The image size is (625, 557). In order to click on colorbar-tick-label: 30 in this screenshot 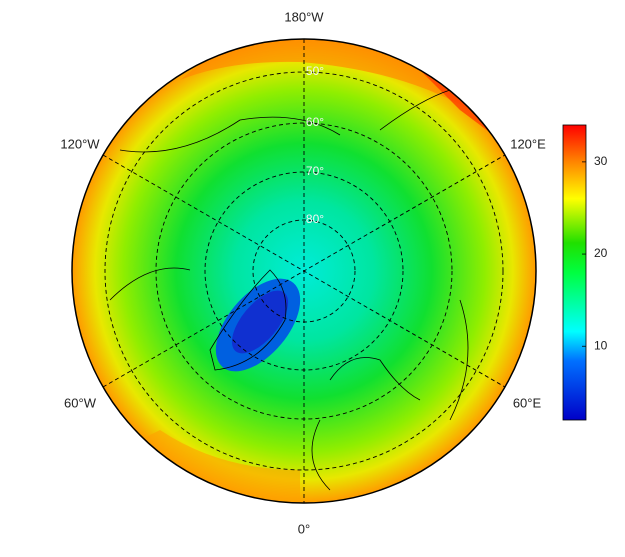, I will do `click(601, 161)`.